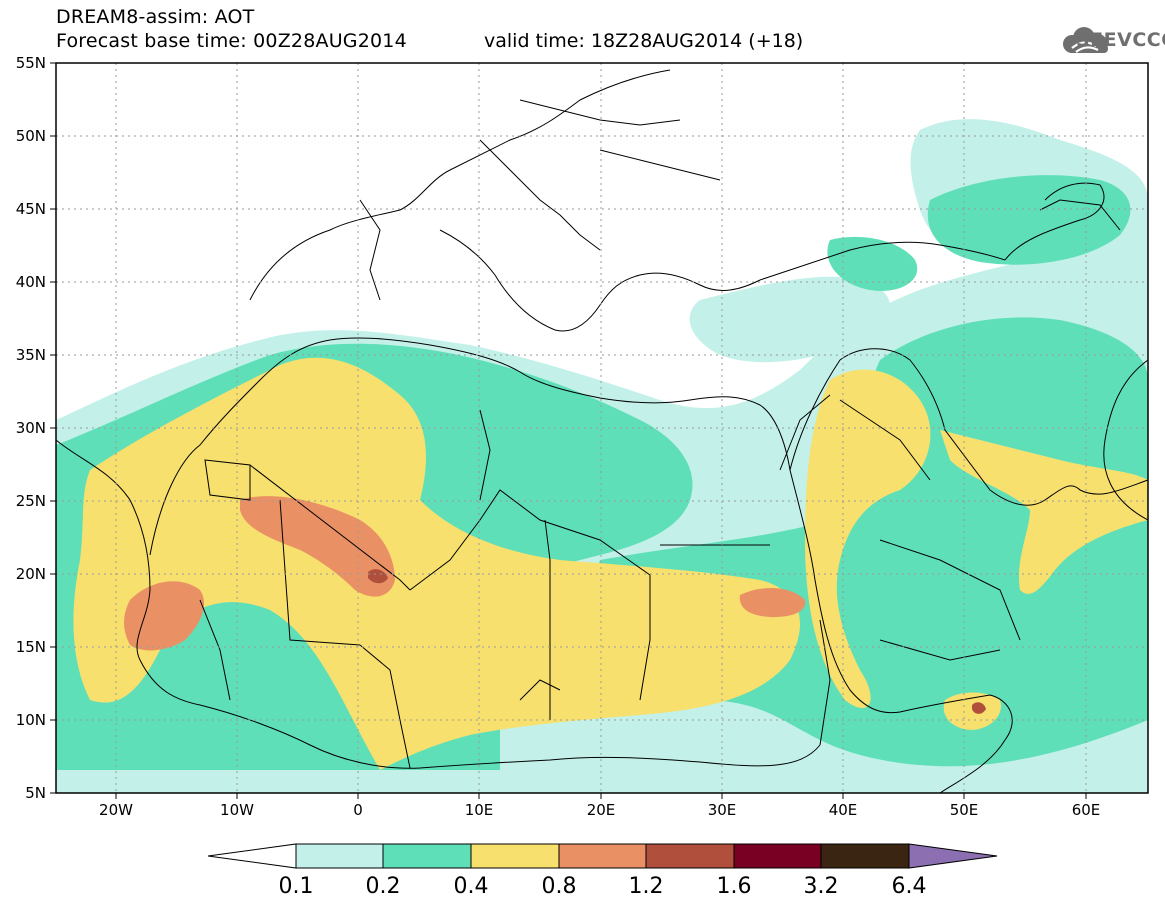 The image size is (1165, 905). Describe the element at coordinates (35, 793) in the screenshot. I see `lat-label: 5N` at that location.